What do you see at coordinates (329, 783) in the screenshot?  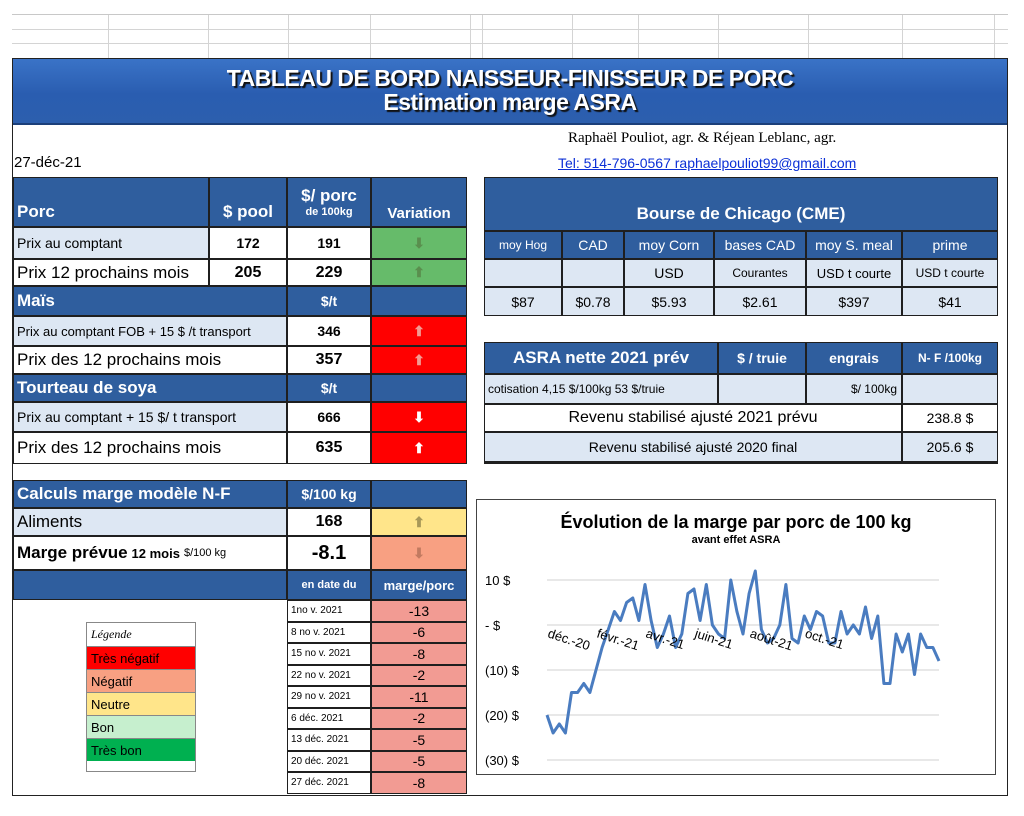 I see `history-date: 27 déc. 2021` at bounding box center [329, 783].